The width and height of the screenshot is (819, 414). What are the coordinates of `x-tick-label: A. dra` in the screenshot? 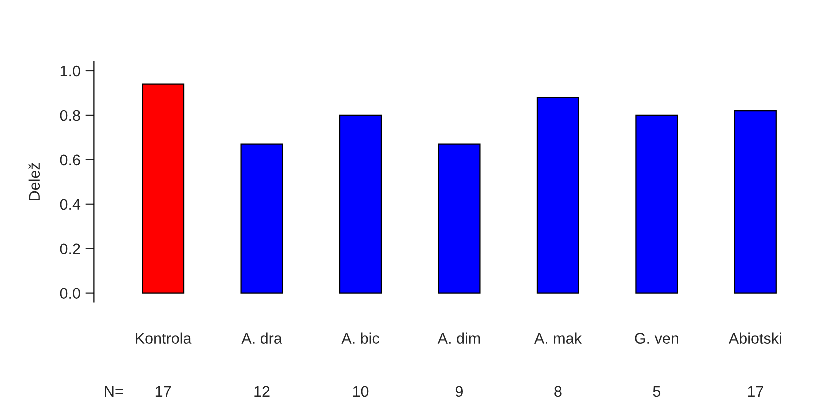 It's located at (262, 338).